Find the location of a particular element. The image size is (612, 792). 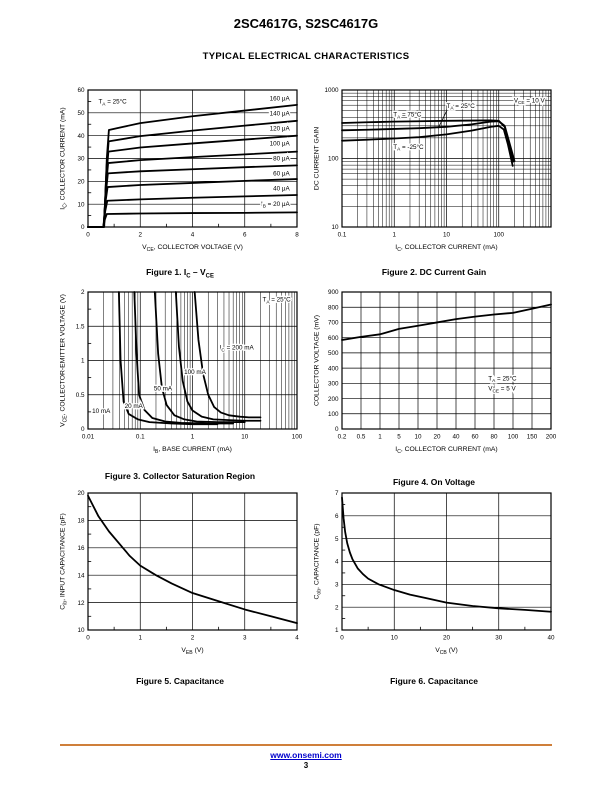

svg-text: IC = 200 mA is located at coordinates (237, 349).